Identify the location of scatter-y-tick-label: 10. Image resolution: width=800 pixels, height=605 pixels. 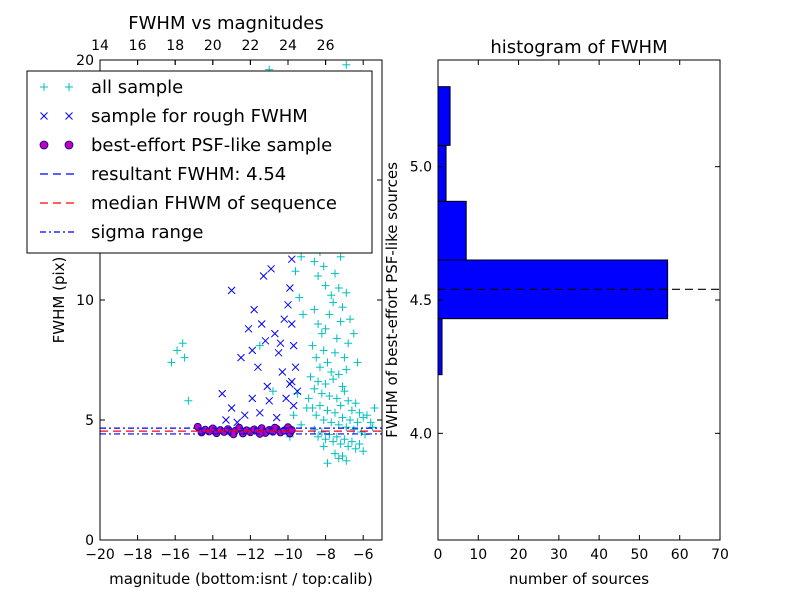
(85, 301).